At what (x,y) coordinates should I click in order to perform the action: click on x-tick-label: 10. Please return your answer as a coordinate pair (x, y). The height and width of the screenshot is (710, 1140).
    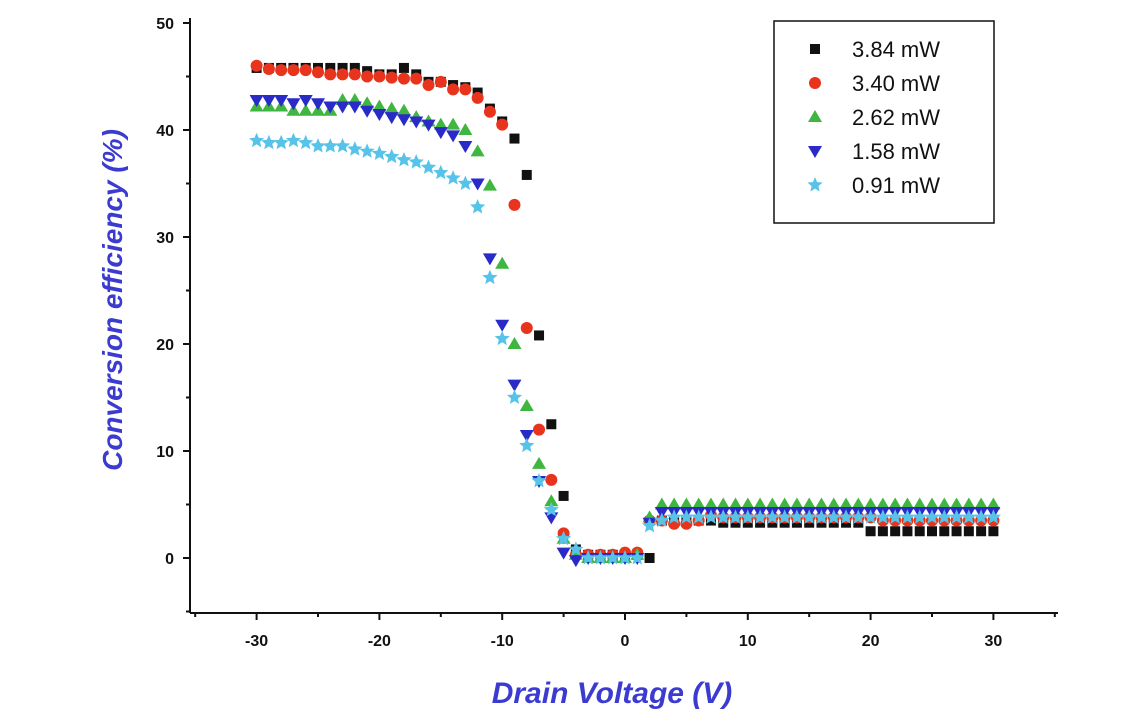
    Looking at the image, I should click on (748, 641).